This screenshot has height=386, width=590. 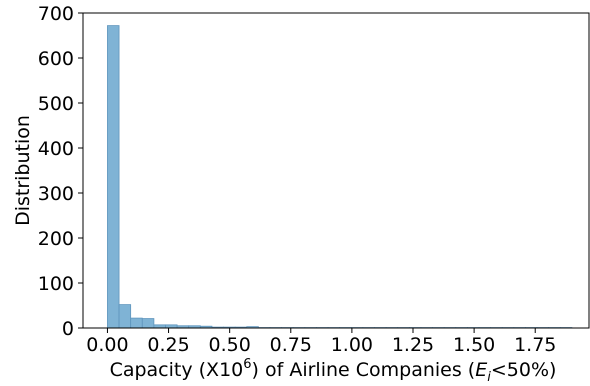 What do you see at coordinates (230, 345) in the screenshot?
I see `x-tick-label: 0.50` at bounding box center [230, 345].